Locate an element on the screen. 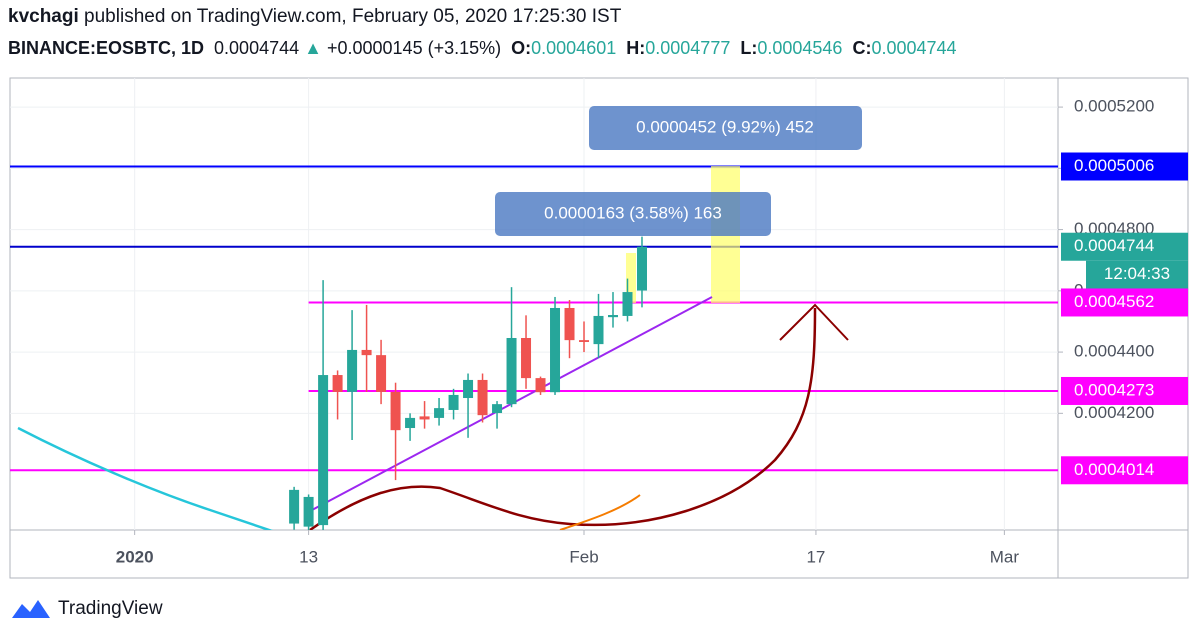 Image resolution: width=1200 pixels, height=641 pixels. moving-average-short is located at coordinates (600, 512).